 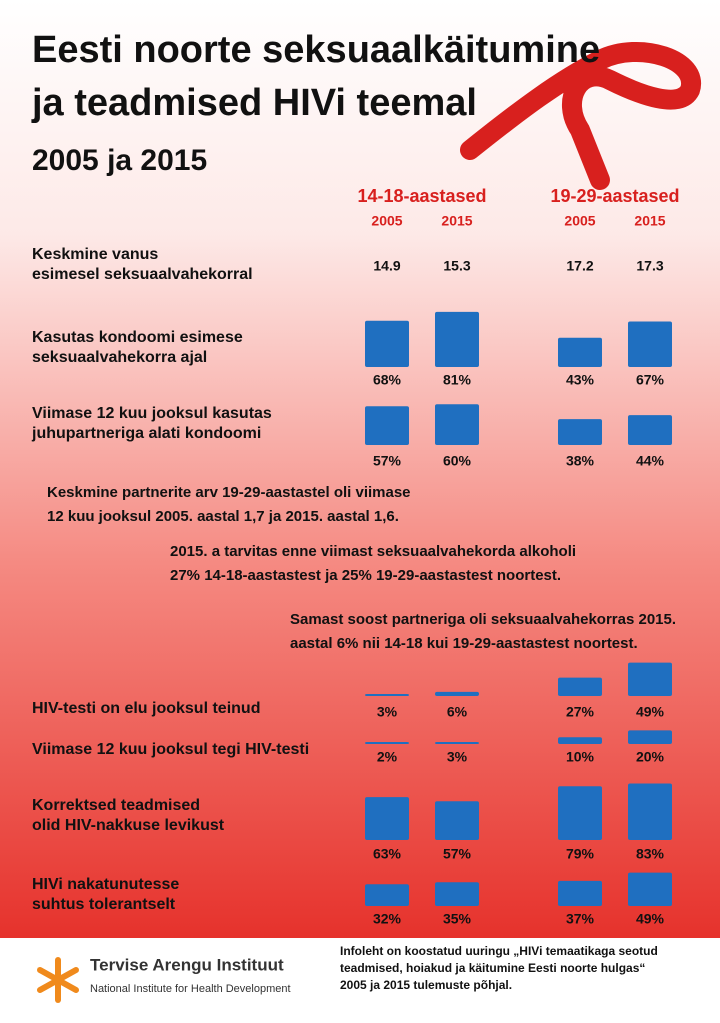 I want to click on value-label: 35%, so click(x=457, y=919).